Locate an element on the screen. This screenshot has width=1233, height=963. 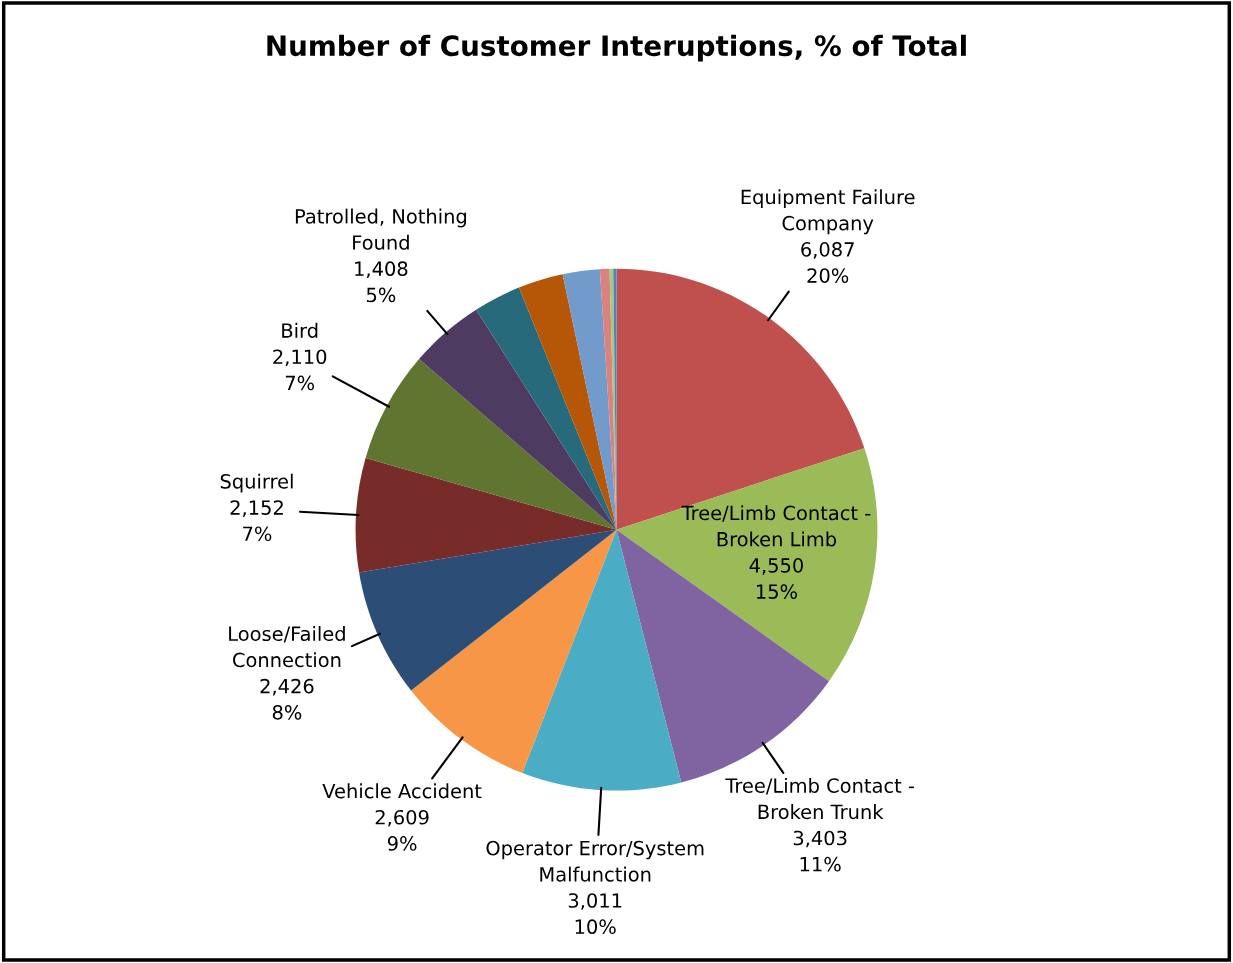
slice-label: Squirrel is located at coordinates (256, 483).